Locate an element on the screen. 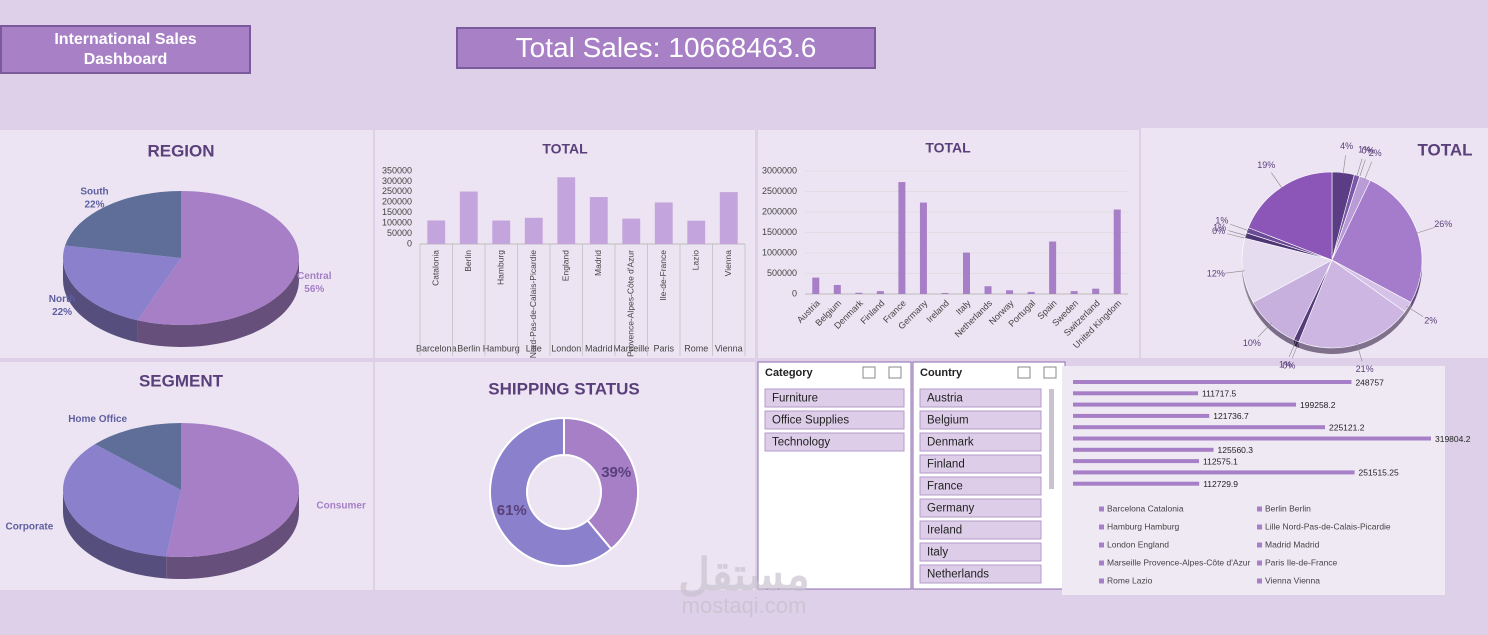 This screenshot has width=1488, height=635. slicer-item-label: Finland is located at coordinates (946, 465).